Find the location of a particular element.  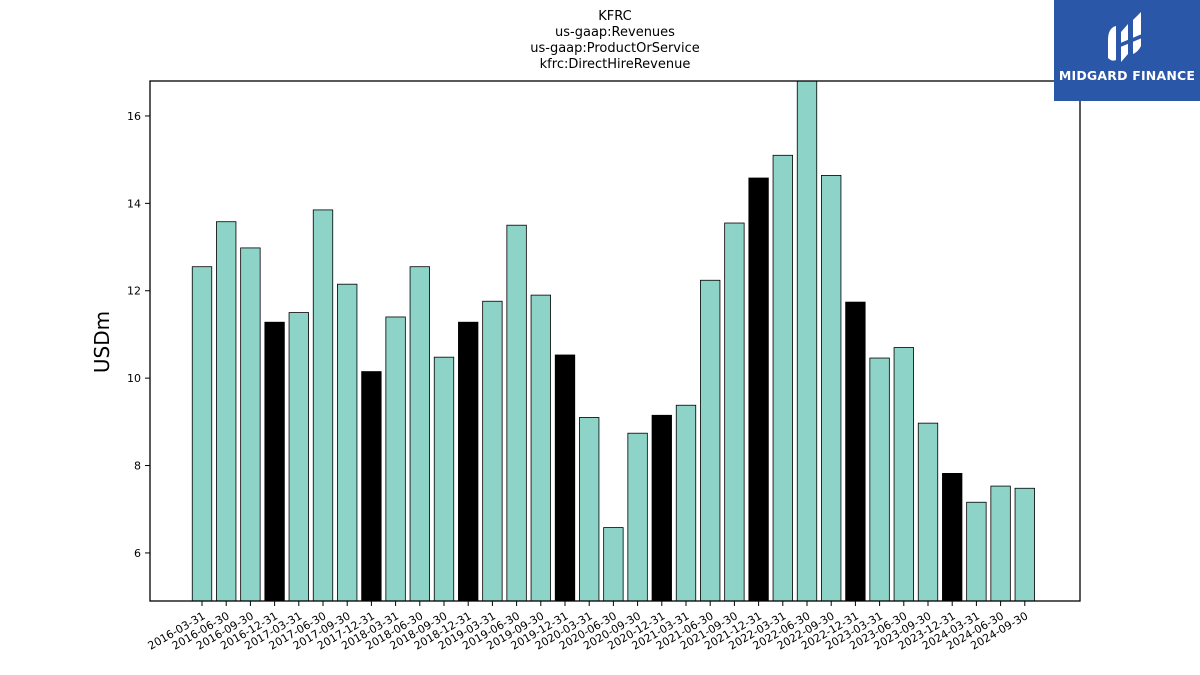

brand-name: MIDGARD FINANCE is located at coordinates (1127, 75).